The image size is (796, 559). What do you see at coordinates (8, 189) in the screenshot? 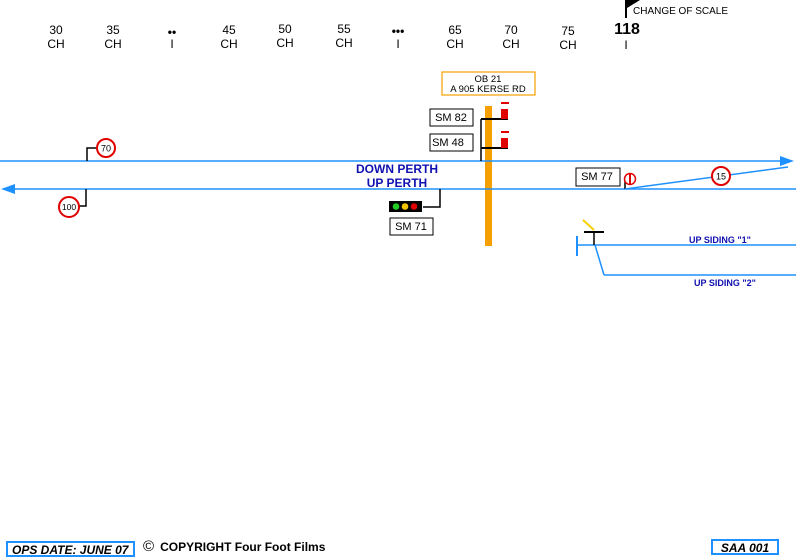
I see `up-direction-arrow-icon` at bounding box center [8, 189].